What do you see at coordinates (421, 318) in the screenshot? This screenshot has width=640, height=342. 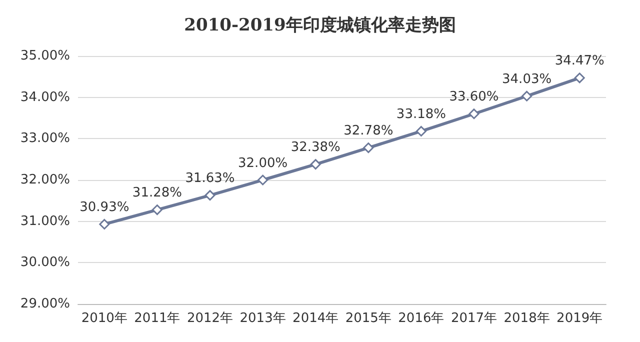 I see `x-tick-label: 2016年` at bounding box center [421, 318].